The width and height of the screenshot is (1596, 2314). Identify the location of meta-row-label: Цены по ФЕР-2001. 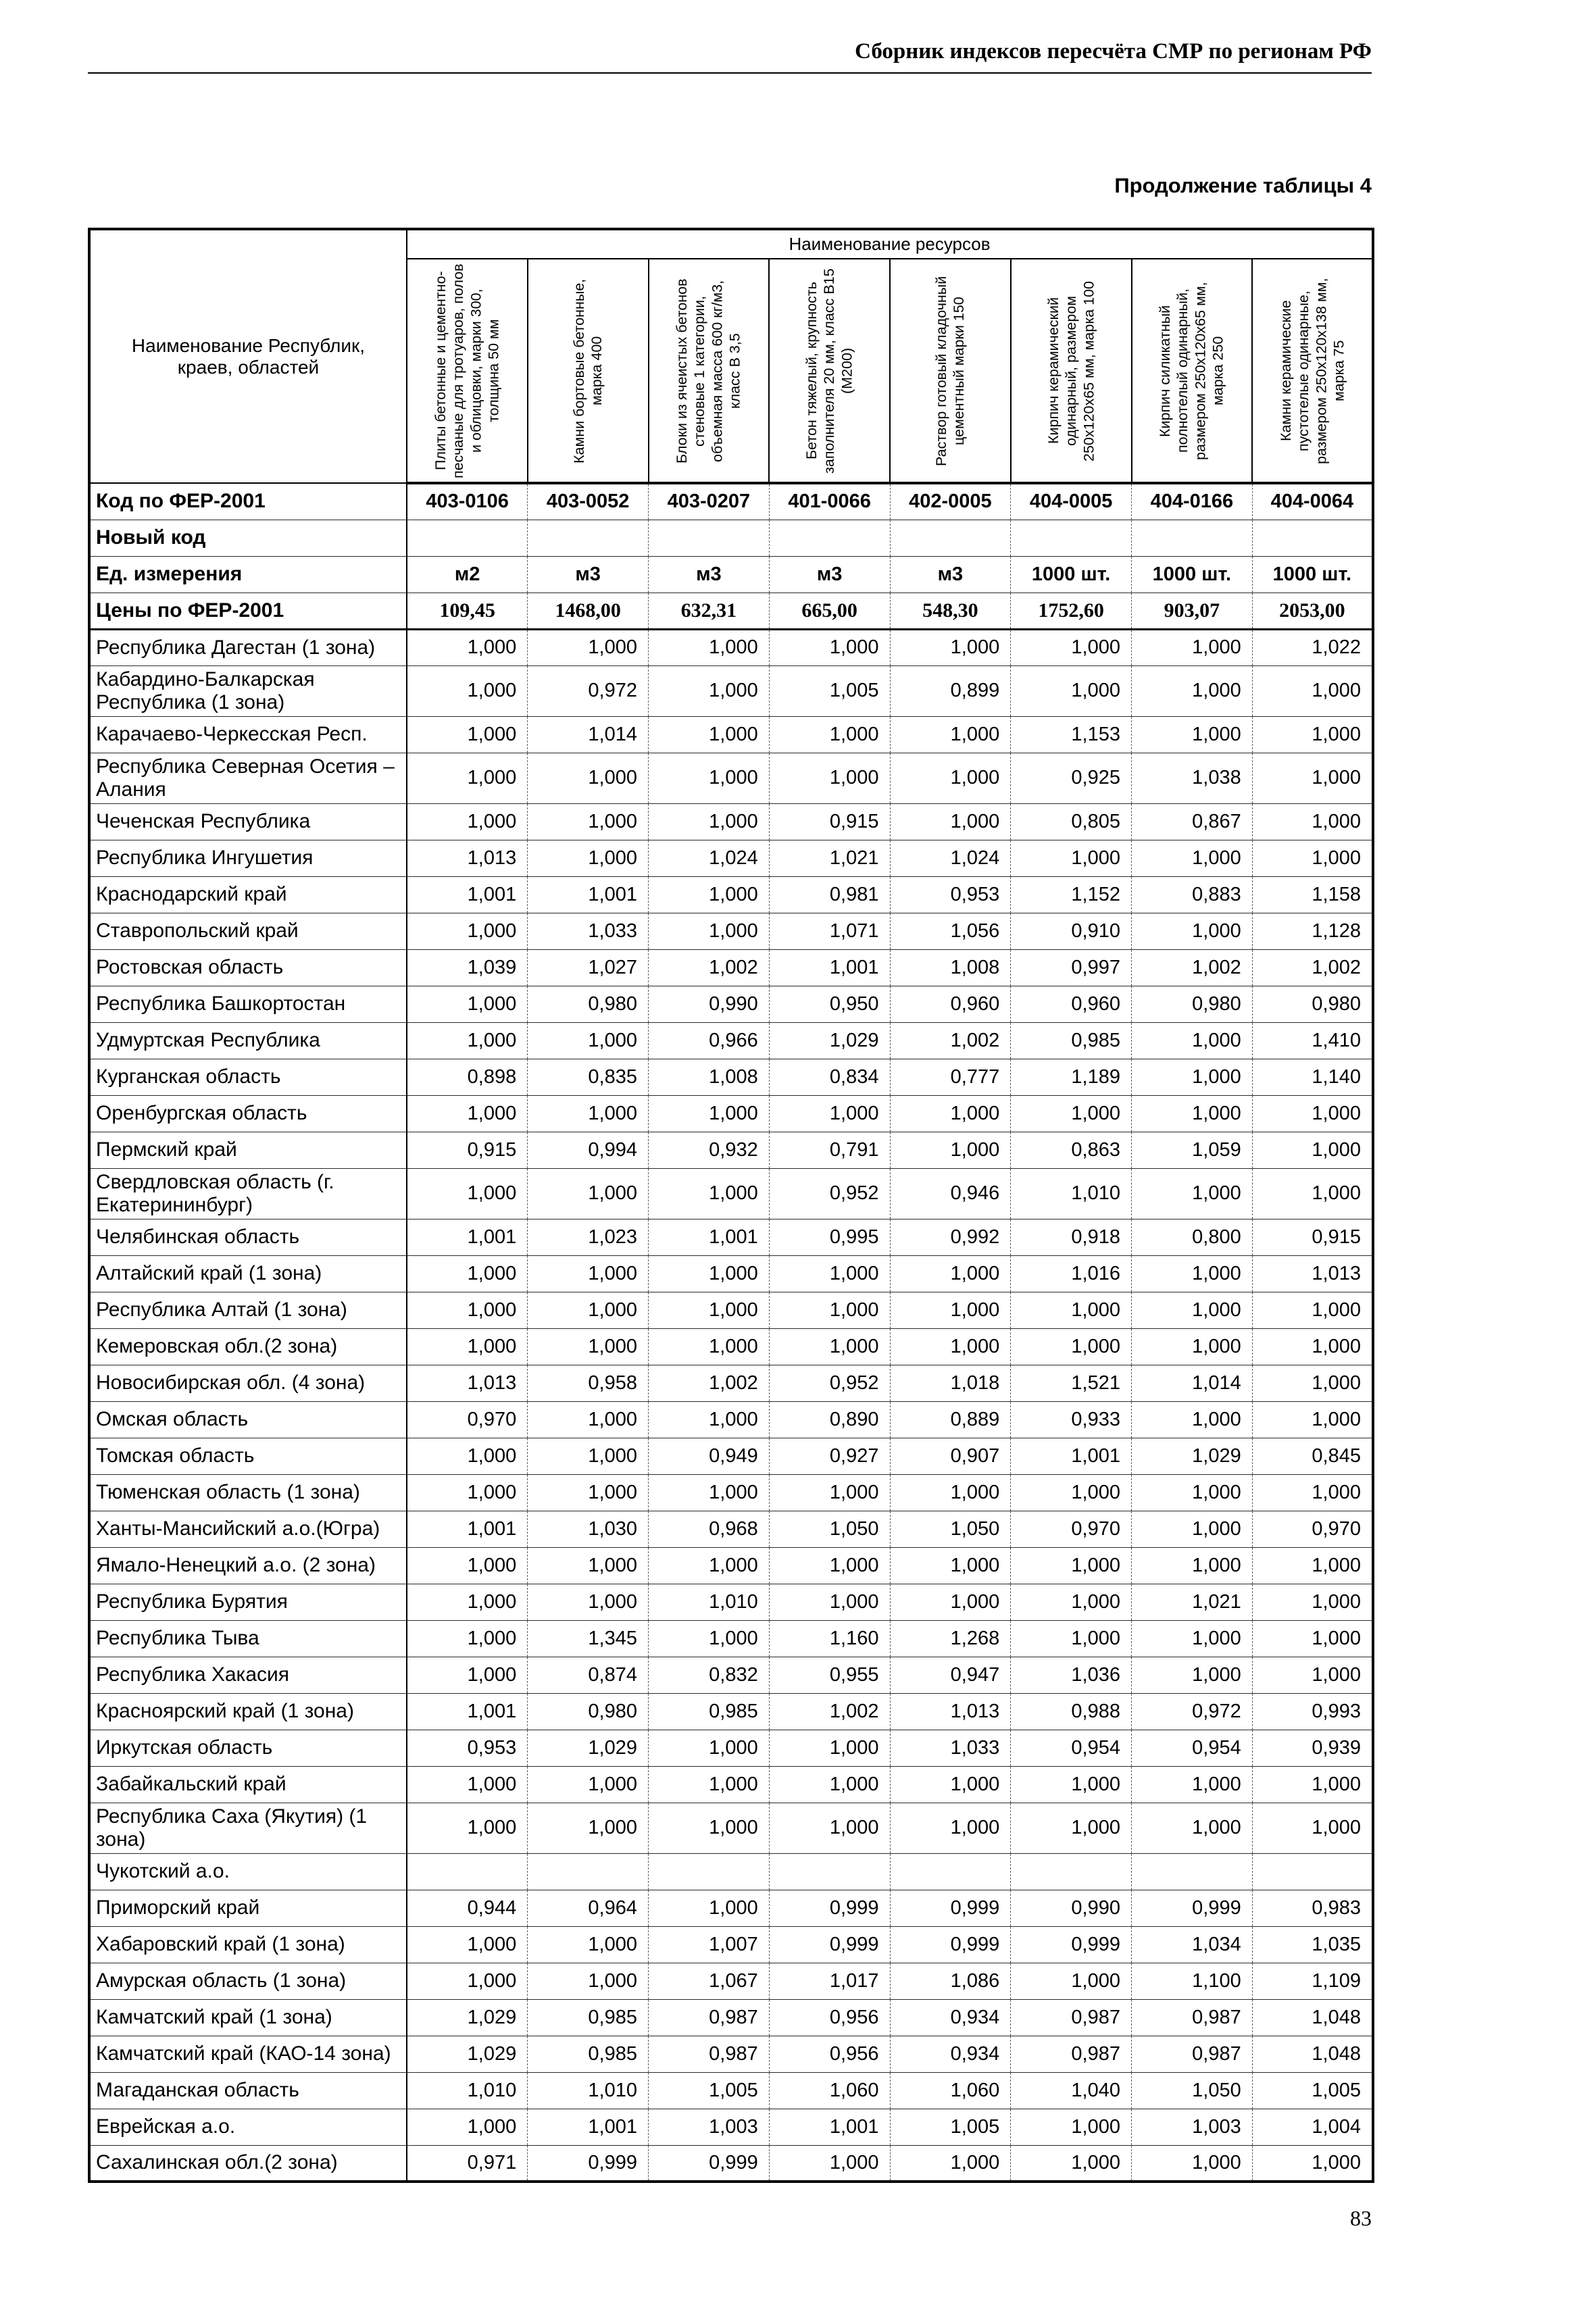
(248, 611).